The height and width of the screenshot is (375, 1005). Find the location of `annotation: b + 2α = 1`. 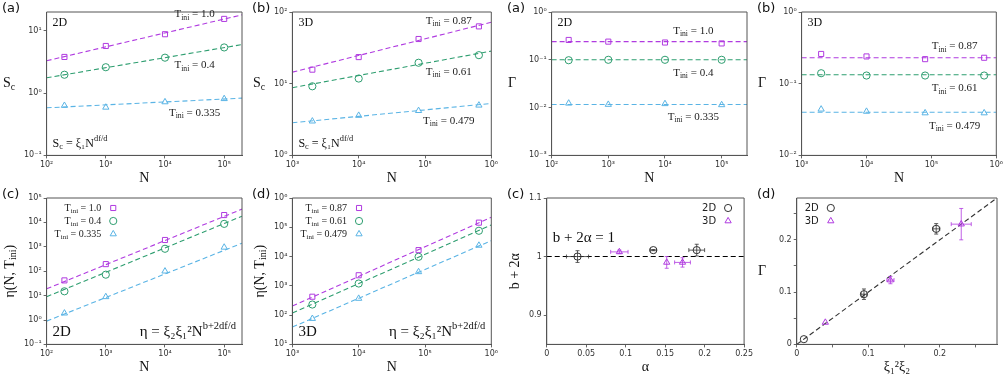

annotation: b + 2α = 1 is located at coordinates (583, 236).